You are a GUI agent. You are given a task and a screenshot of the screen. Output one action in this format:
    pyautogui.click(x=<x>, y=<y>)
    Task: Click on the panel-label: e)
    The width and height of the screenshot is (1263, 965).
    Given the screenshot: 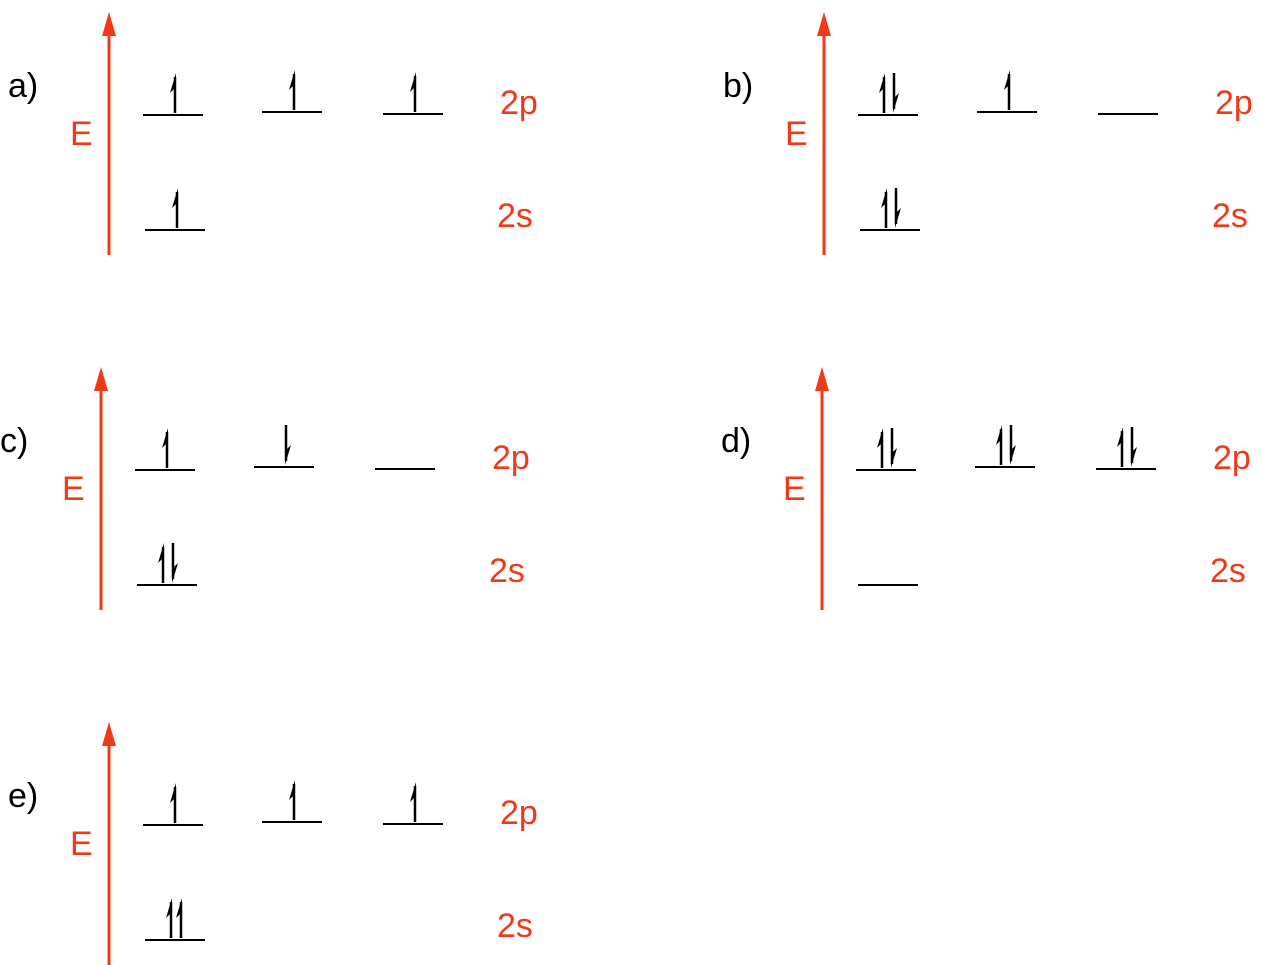 What is the action you would take?
    pyautogui.click(x=23, y=796)
    